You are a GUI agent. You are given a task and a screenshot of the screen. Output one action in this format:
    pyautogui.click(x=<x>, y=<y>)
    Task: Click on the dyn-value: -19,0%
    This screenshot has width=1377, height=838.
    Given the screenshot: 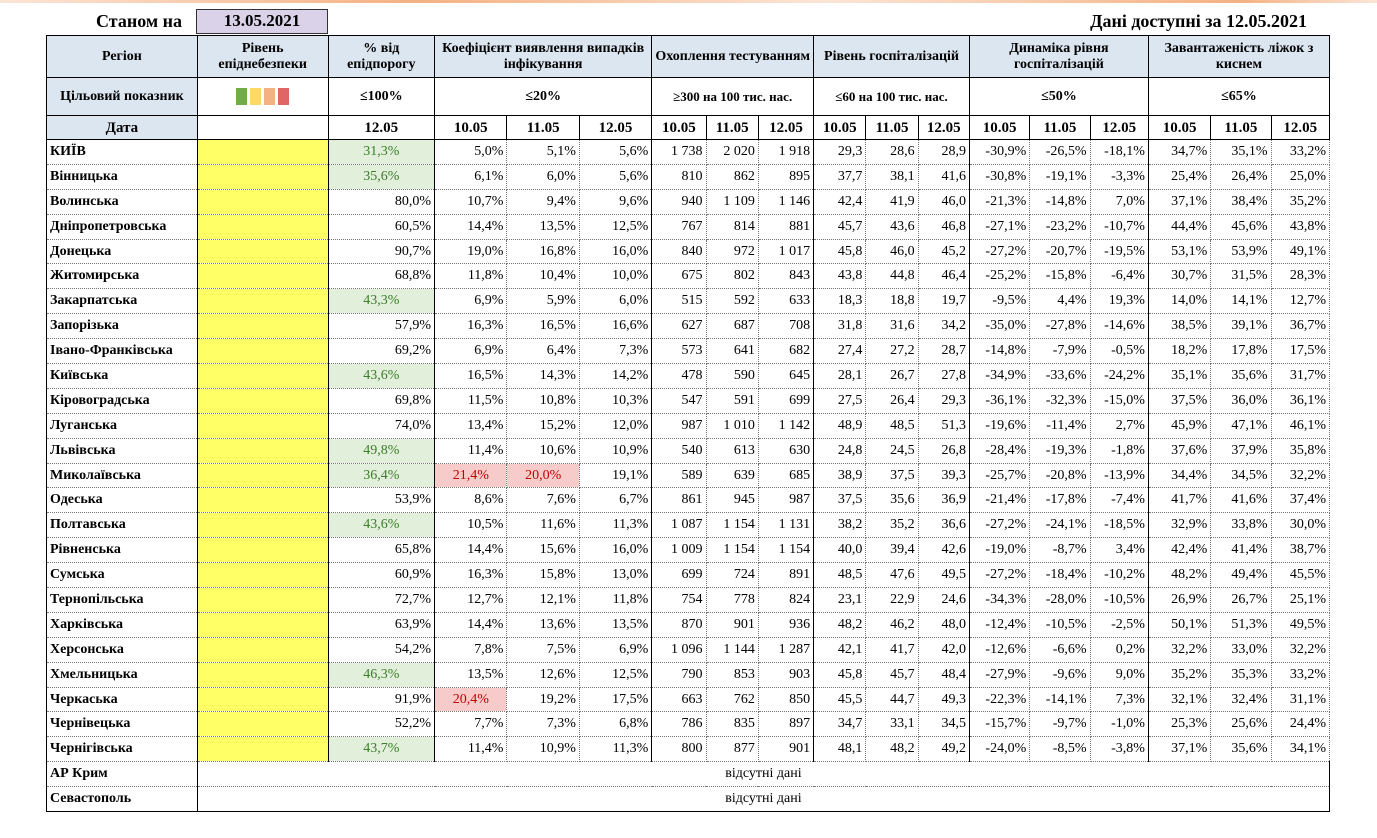 What is the action you would take?
    pyautogui.click(x=999, y=550)
    